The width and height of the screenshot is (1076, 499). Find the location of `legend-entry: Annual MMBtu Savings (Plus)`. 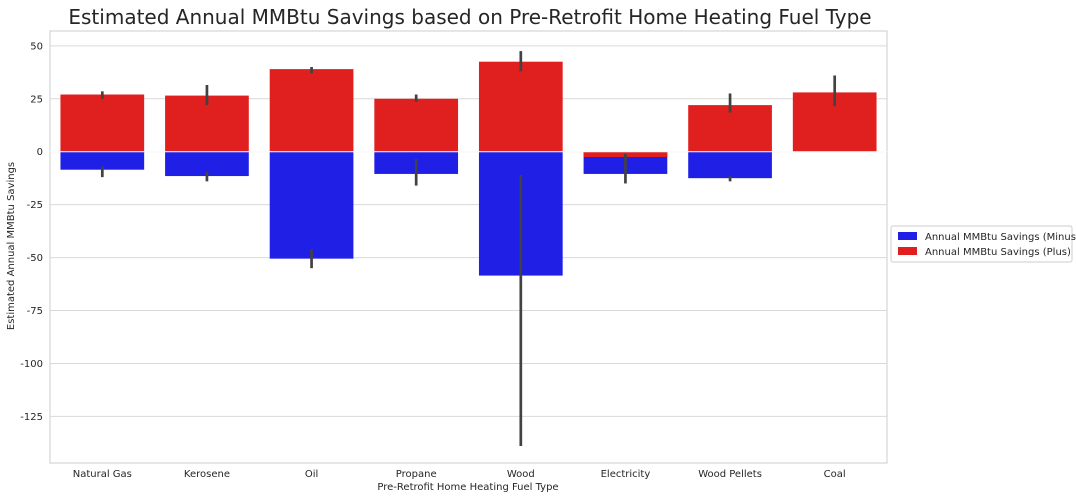

legend-entry: Annual MMBtu Savings (Plus) is located at coordinates (998, 252).